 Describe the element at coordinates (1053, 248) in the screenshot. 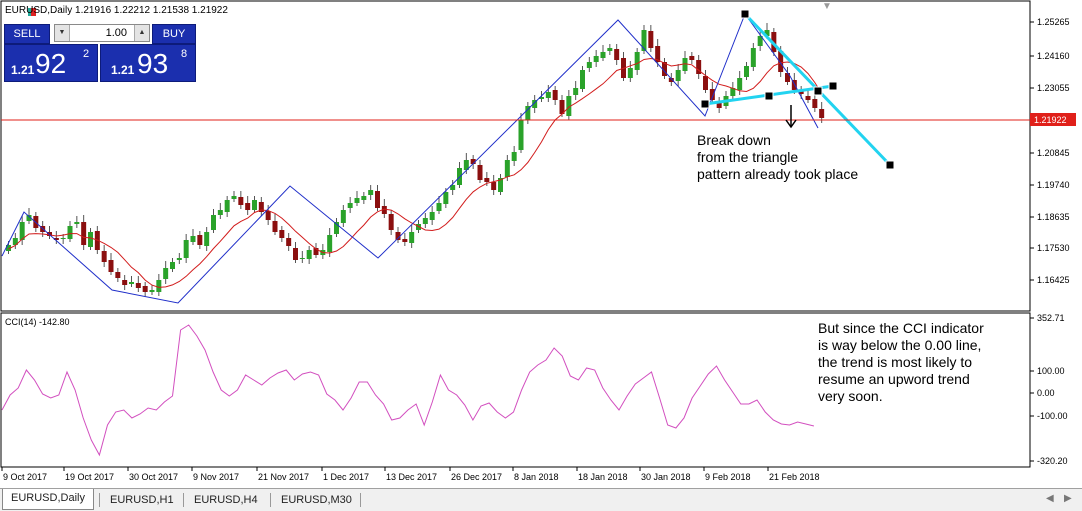

I see `price-tick-label: 1.17530` at that location.